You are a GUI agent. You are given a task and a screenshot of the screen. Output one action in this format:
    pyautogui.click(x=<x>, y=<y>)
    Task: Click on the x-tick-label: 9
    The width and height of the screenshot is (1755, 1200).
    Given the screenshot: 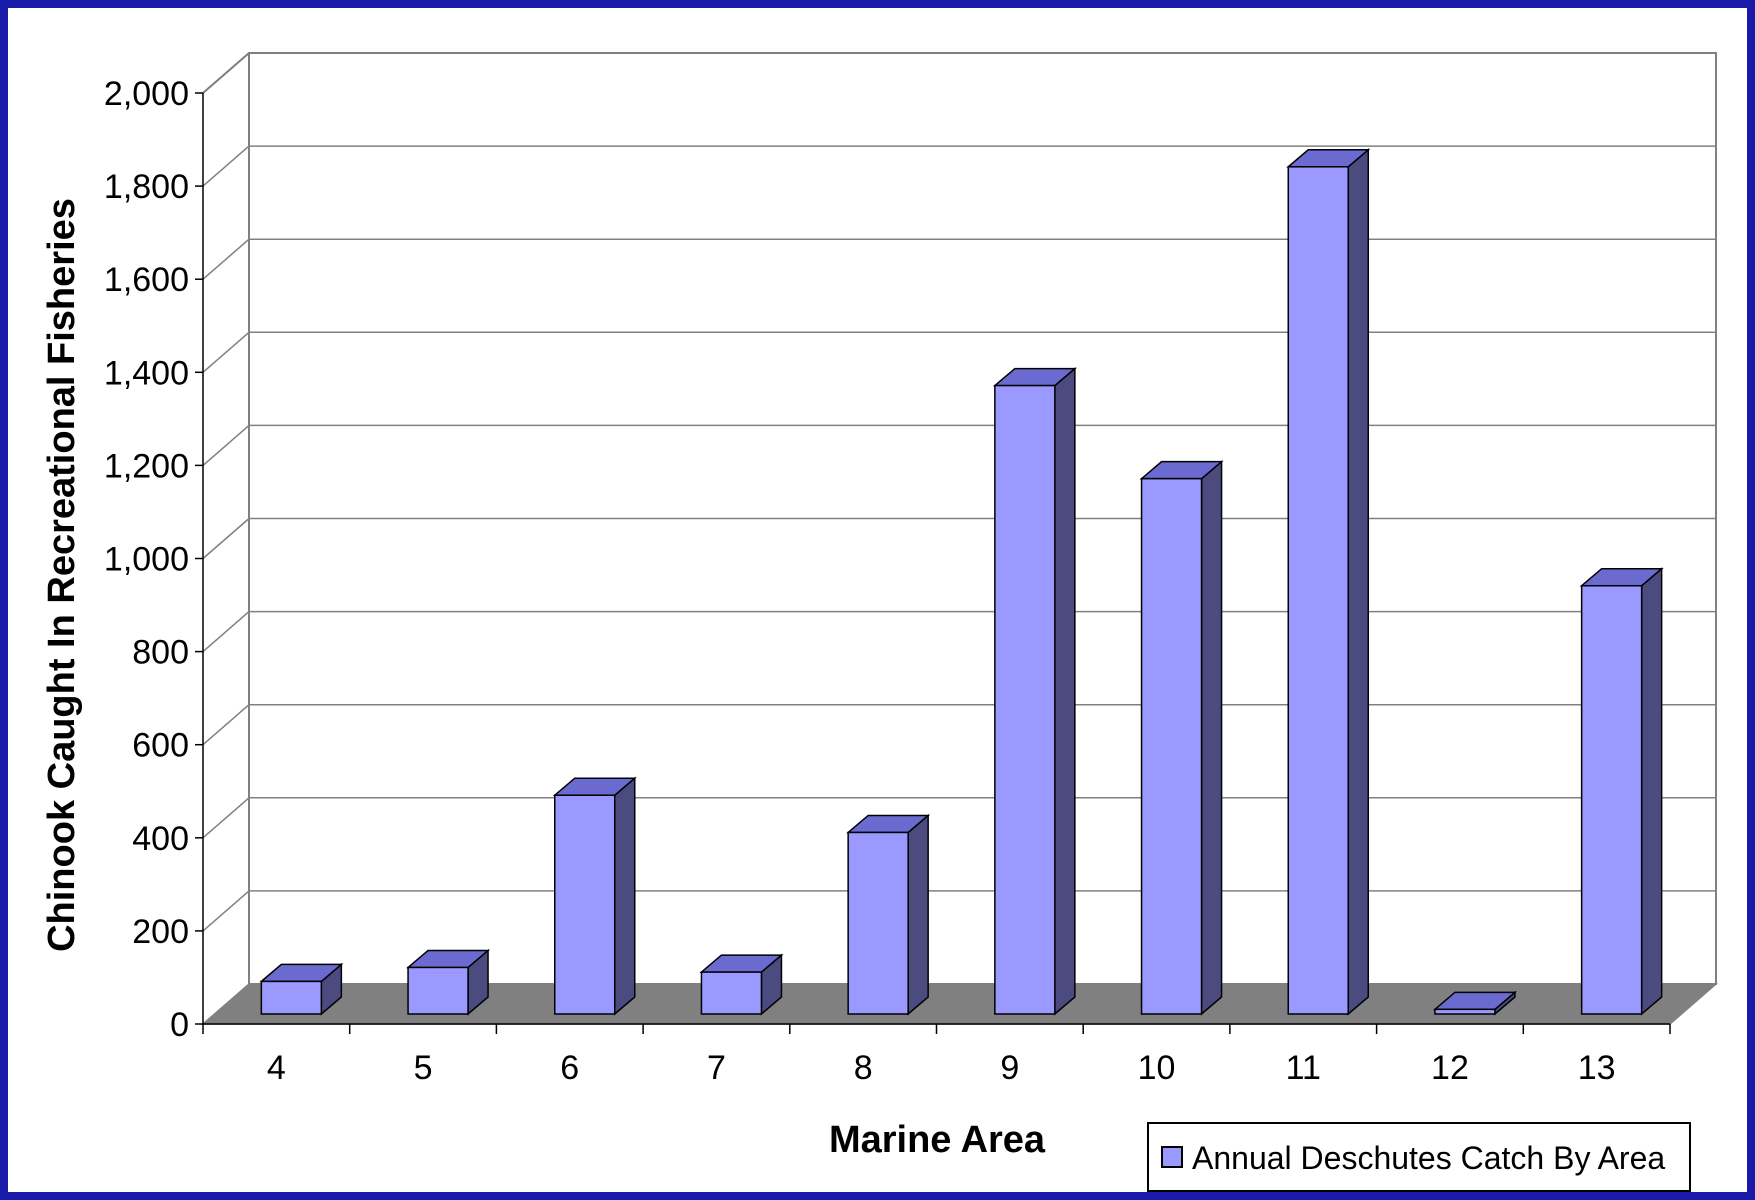 What is the action you would take?
    pyautogui.click(x=1009, y=1068)
    